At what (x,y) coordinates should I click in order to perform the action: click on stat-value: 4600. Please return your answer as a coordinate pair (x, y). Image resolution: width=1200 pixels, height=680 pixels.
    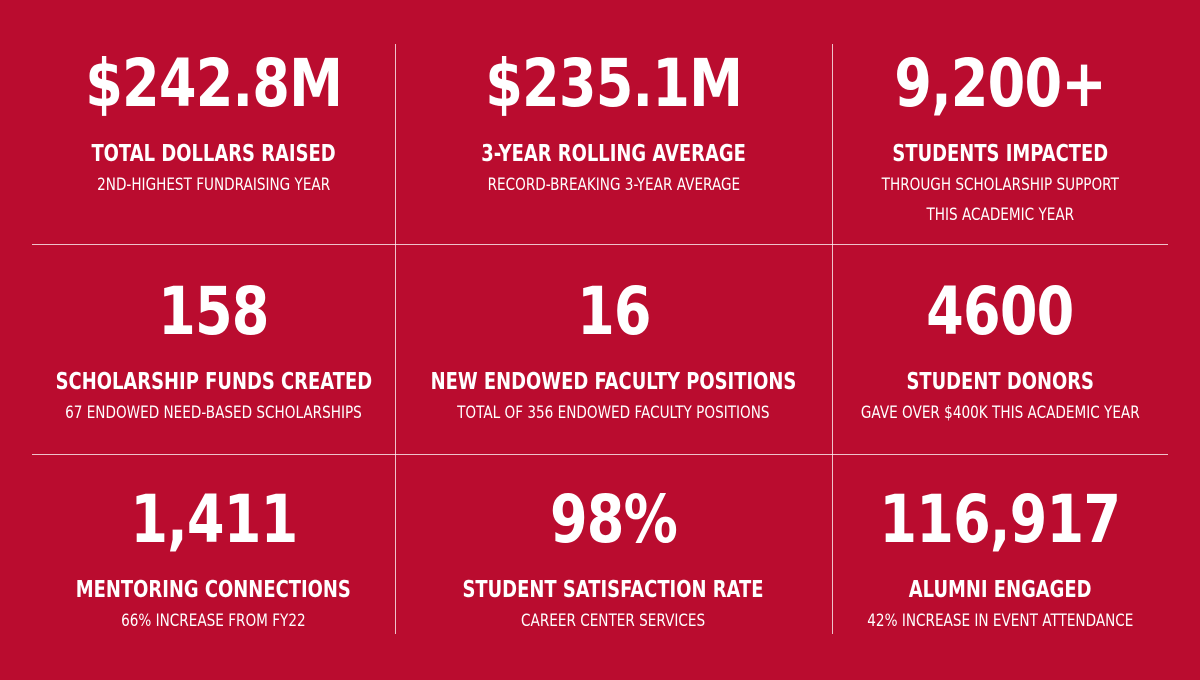
    Looking at the image, I should click on (1000, 311).